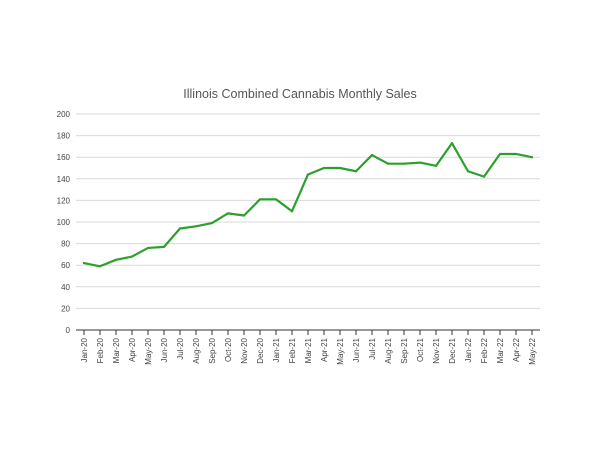 Image resolution: width=600 pixels, height=460 pixels. What do you see at coordinates (436, 350) in the screenshot?
I see `x-tick-label: Nov-21` at bounding box center [436, 350].